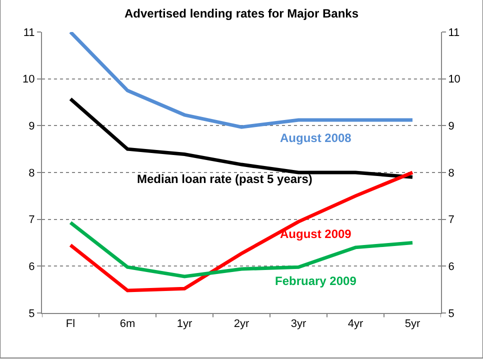  I want to click on y2-tick-label: 11, so click(454, 32).